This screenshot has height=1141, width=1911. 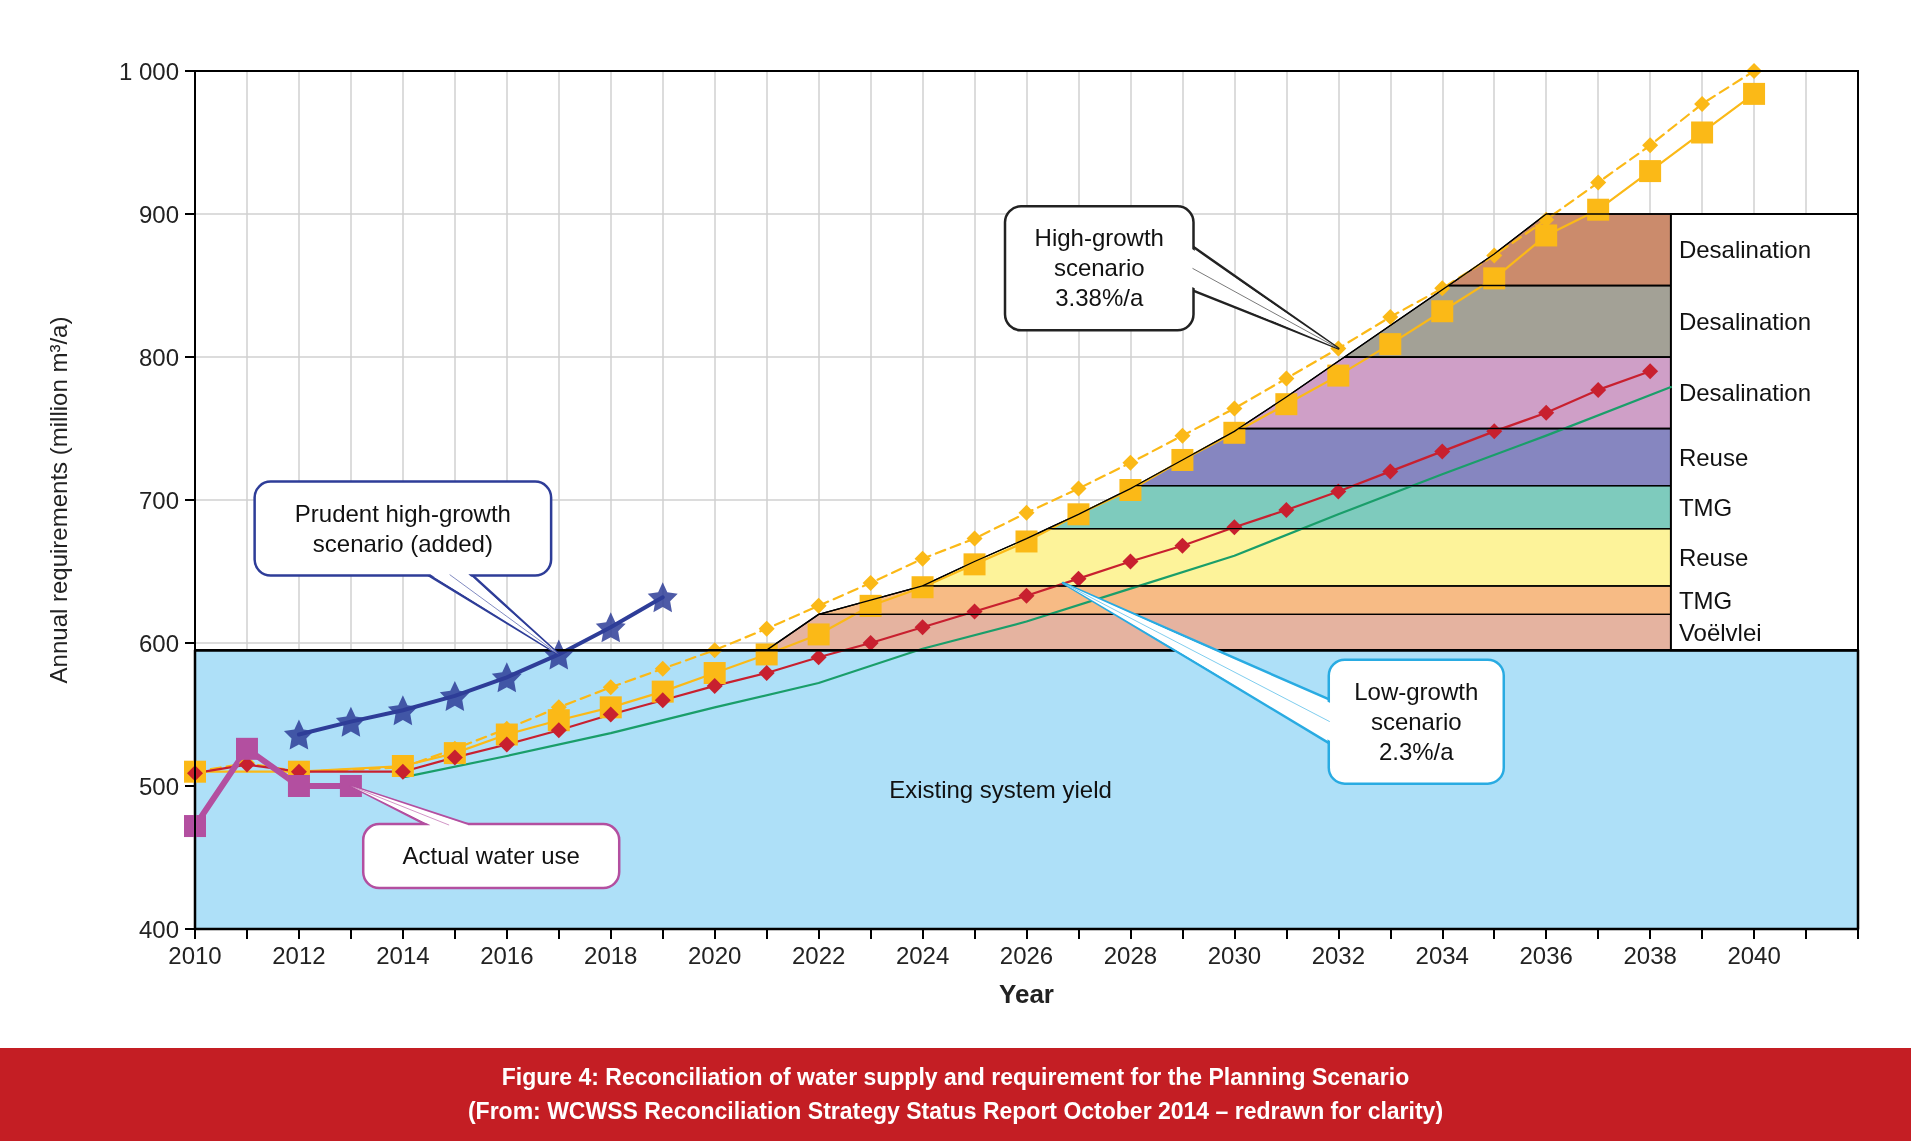 I want to click on x-tick-label: 2012, so click(x=299, y=955).